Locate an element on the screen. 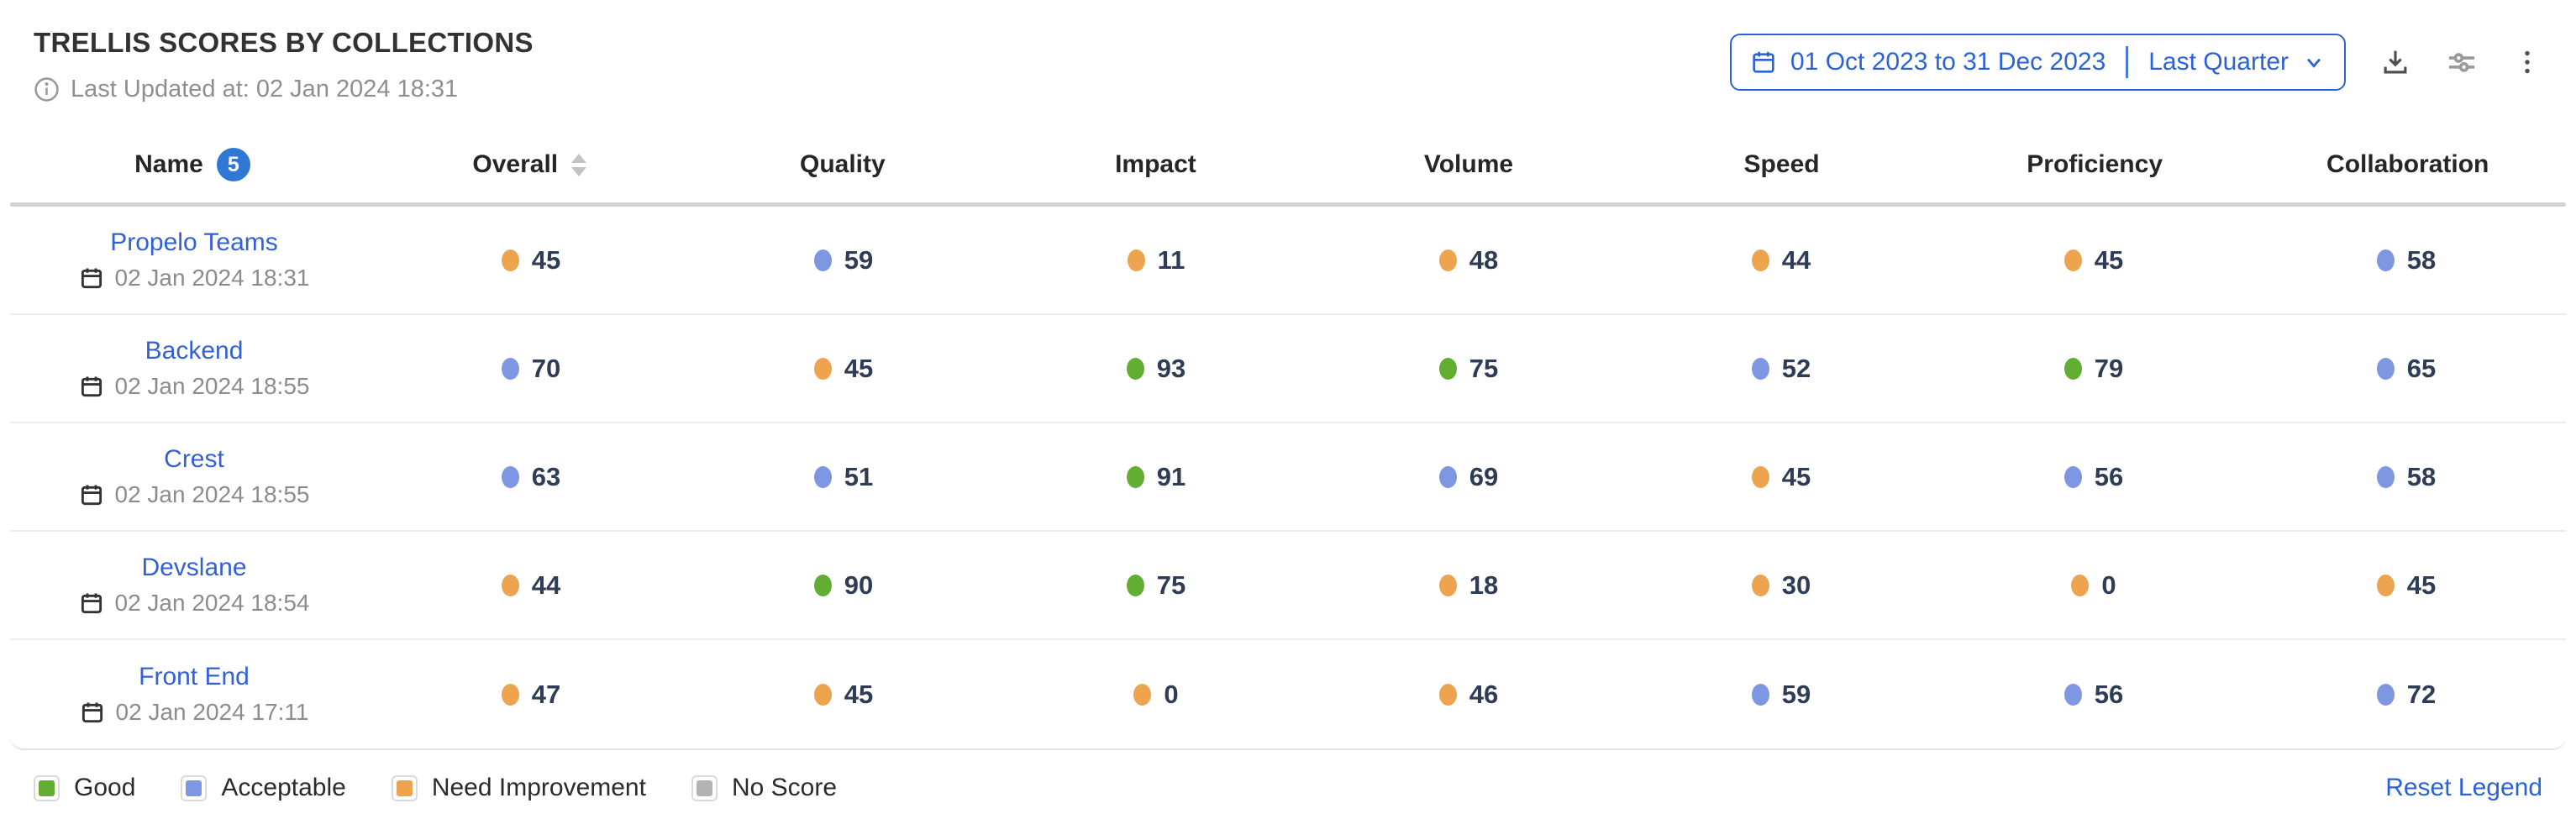  collection-link: Backend is located at coordinates (194, 351).